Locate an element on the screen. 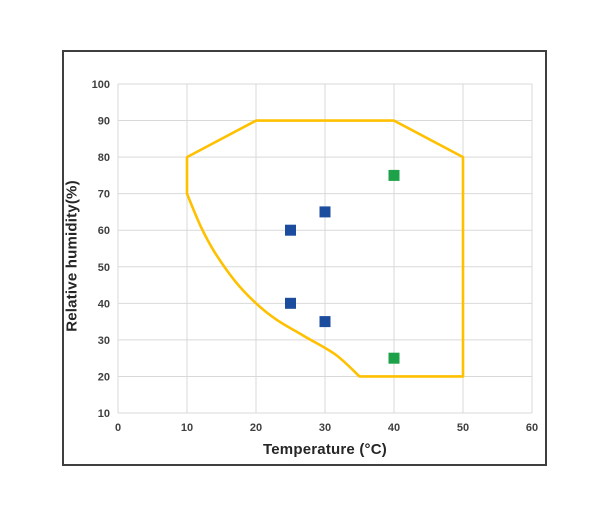 Image resolution: width=606 pixels, height=515 pixels. y-tick-label: 10 is located at coordinates (104, 414).